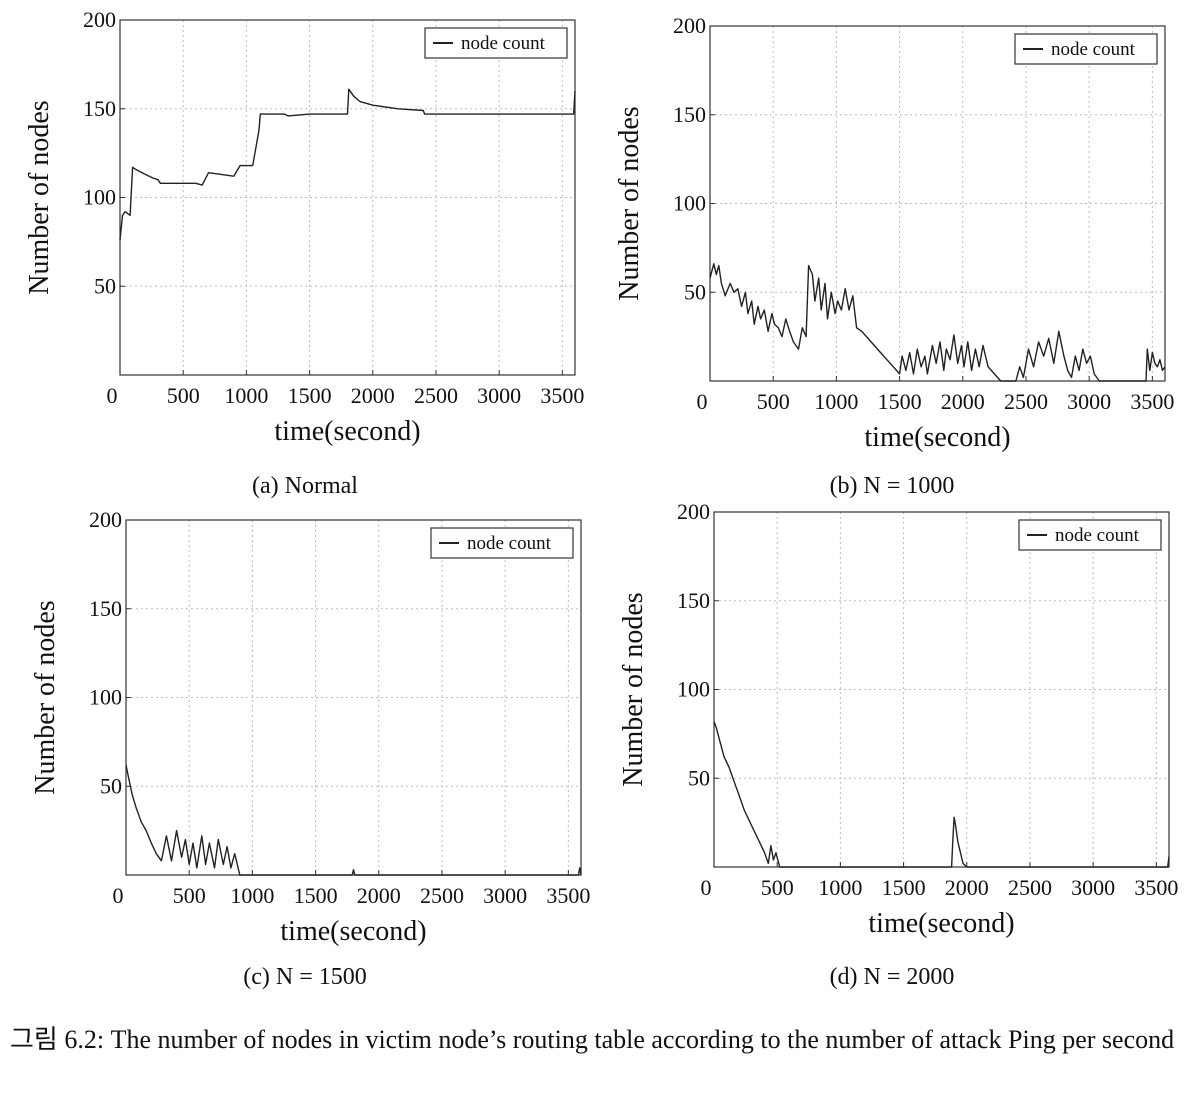 This screenshot has height=1104, width=1190. I want to click on subcaption-d: (d) N = 2000, so click(892, 977).